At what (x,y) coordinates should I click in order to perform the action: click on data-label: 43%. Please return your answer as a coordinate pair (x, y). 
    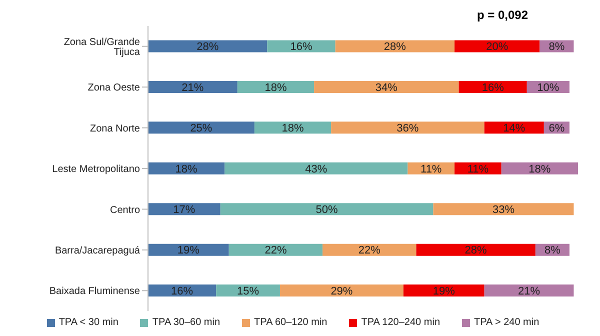
    Looking at the image, I should click on (316, 169).